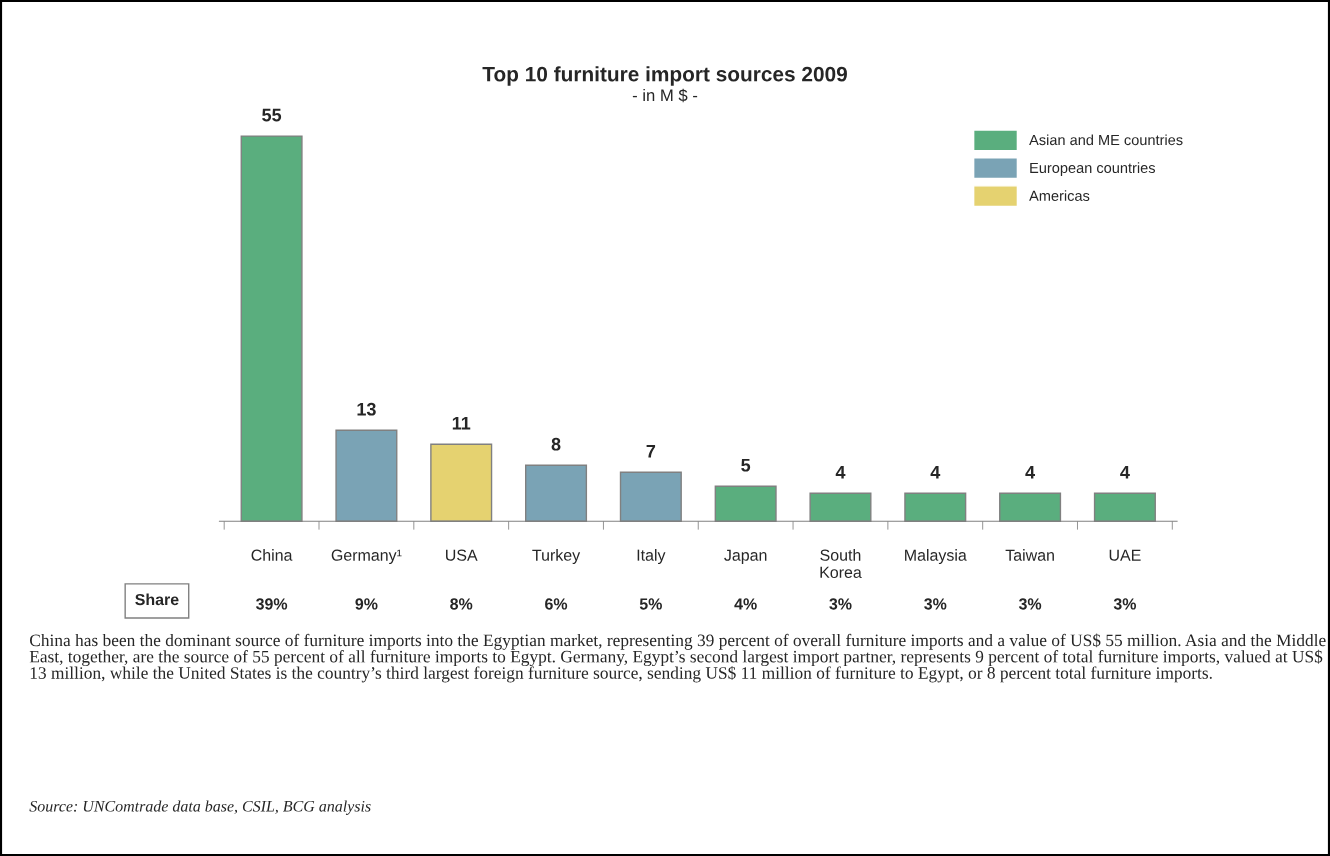 This screenshot has width=1330, height=856. What do you see at coordinates (272, 555) in the screenshot?
I see `x-tick-label: China` at bounding box center [272, 555].